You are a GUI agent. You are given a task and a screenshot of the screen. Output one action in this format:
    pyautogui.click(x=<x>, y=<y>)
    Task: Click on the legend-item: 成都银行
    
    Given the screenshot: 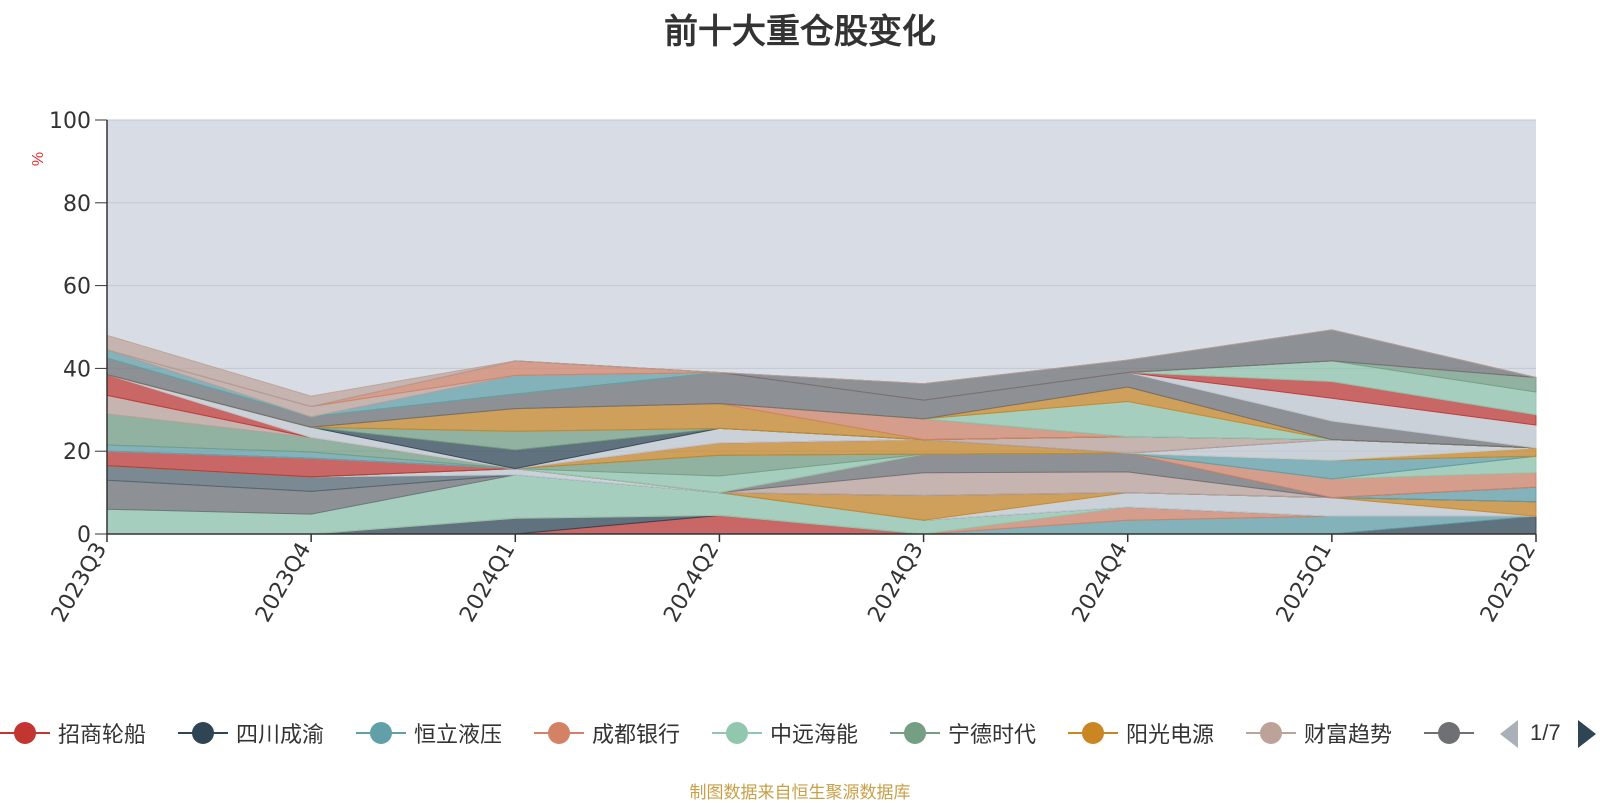 What is the action you would take?
    pyautogui.click(x=607, y=733)
    